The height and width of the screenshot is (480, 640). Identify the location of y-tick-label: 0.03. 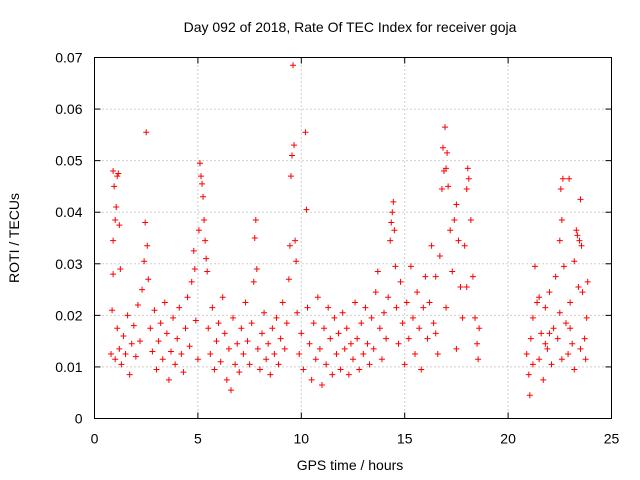
(68, 264).